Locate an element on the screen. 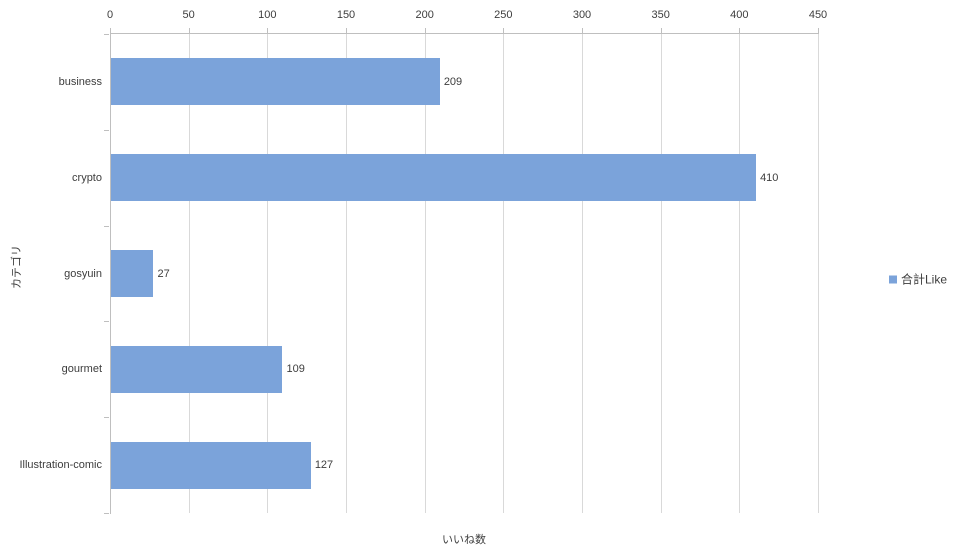 This screenshot has height=556, width=964. value-label: 209 is located at coordinates (453, 81).